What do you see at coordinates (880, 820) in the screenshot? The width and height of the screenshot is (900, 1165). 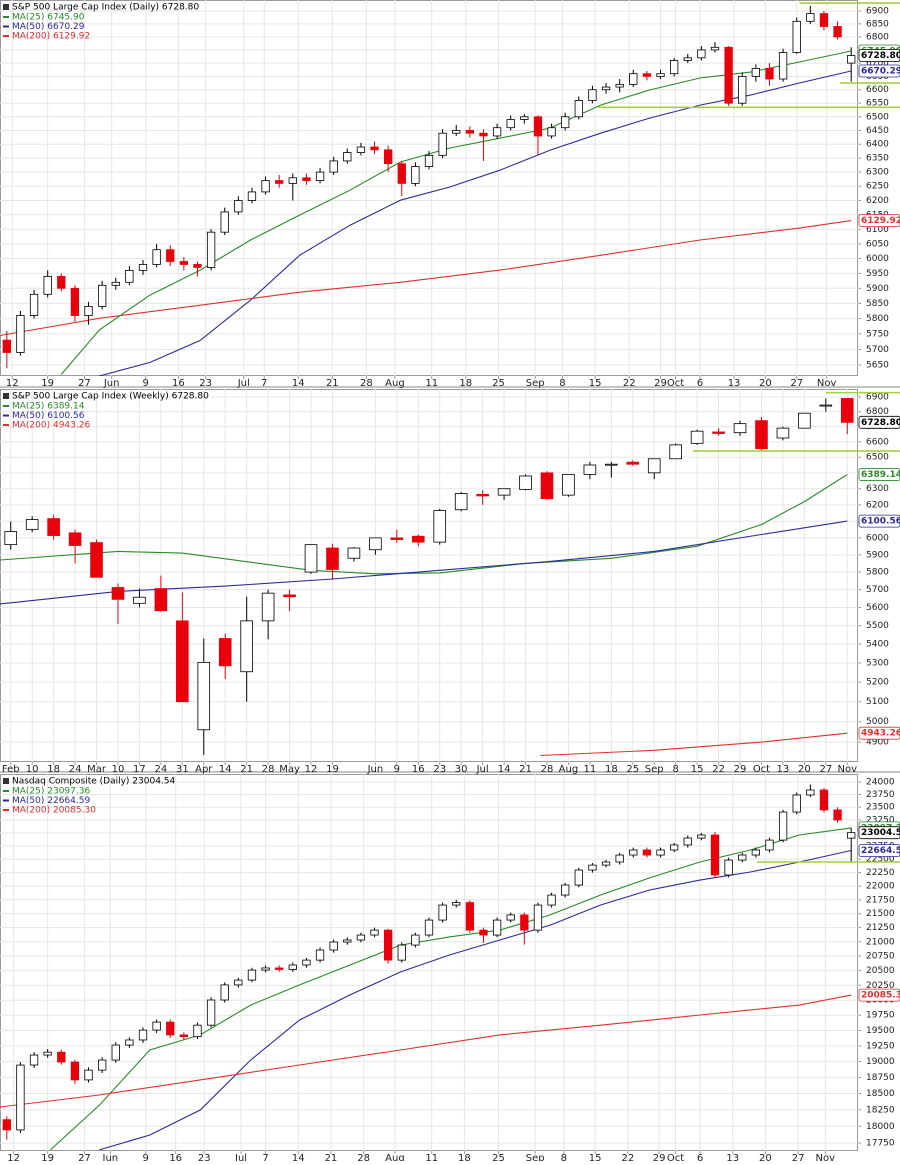 I see `y-tick-label: 23250` at bounding box center [880, 820].